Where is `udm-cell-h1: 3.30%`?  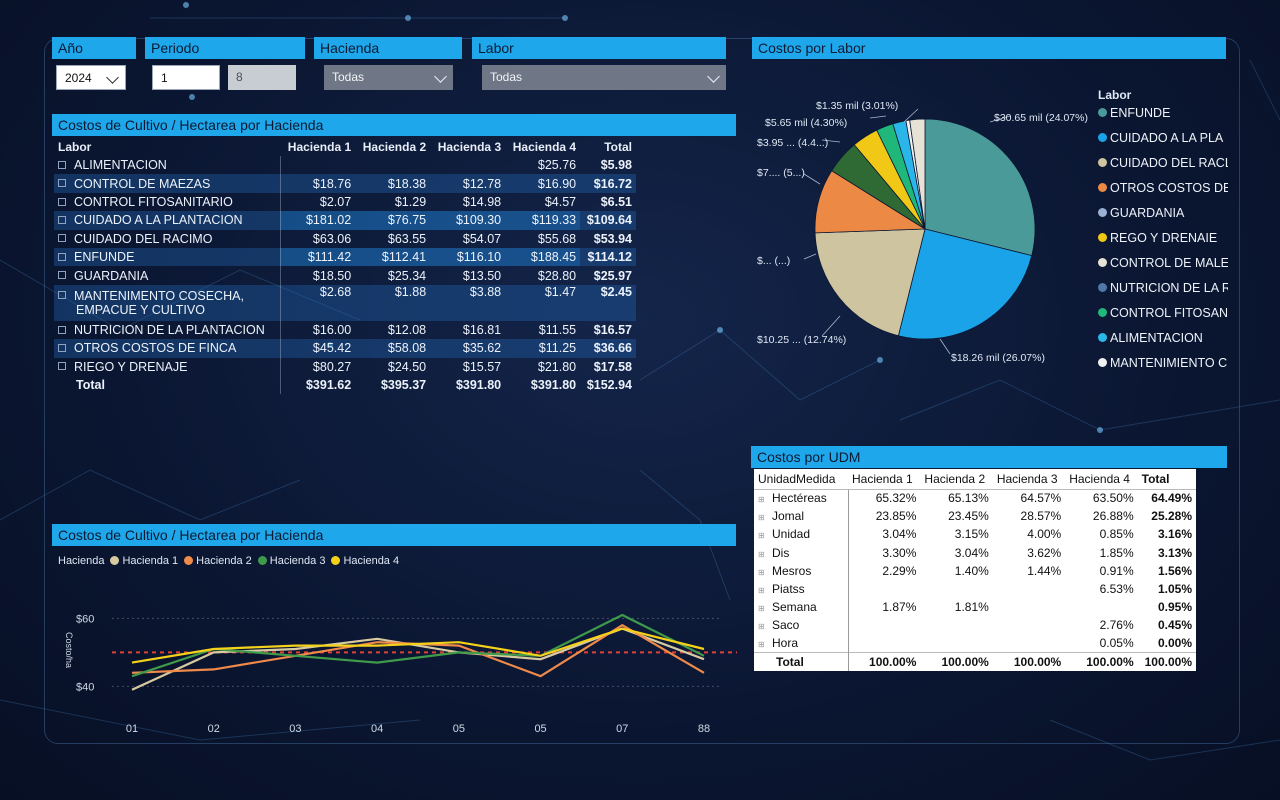 udm-cell-h1: 3.30% is located at coordinates (899, 552).